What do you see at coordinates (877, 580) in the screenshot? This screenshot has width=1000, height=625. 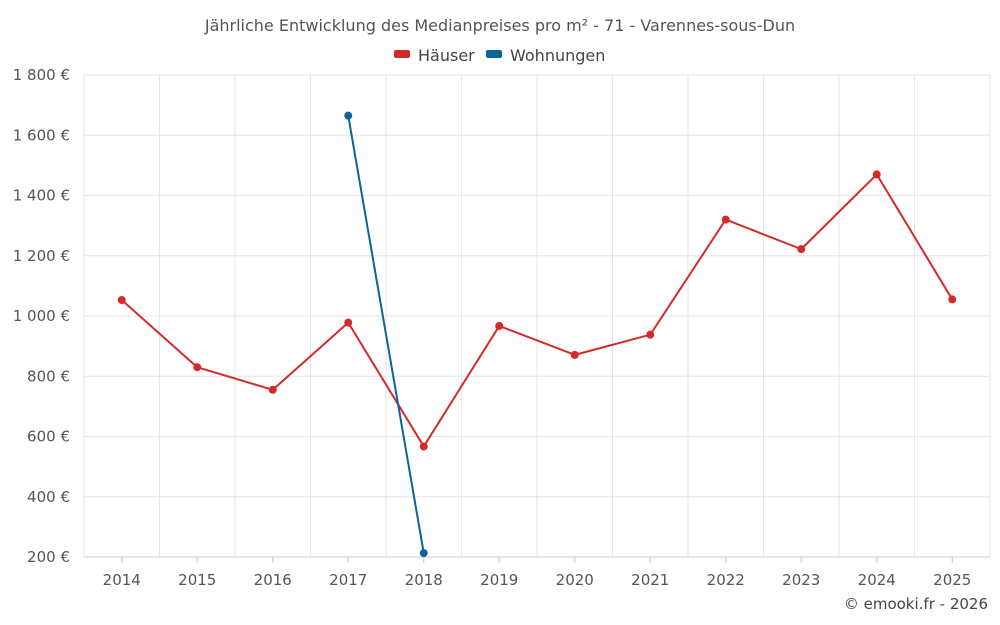 I see `x-tick-label: 2024` at bounding box center [877, 580].